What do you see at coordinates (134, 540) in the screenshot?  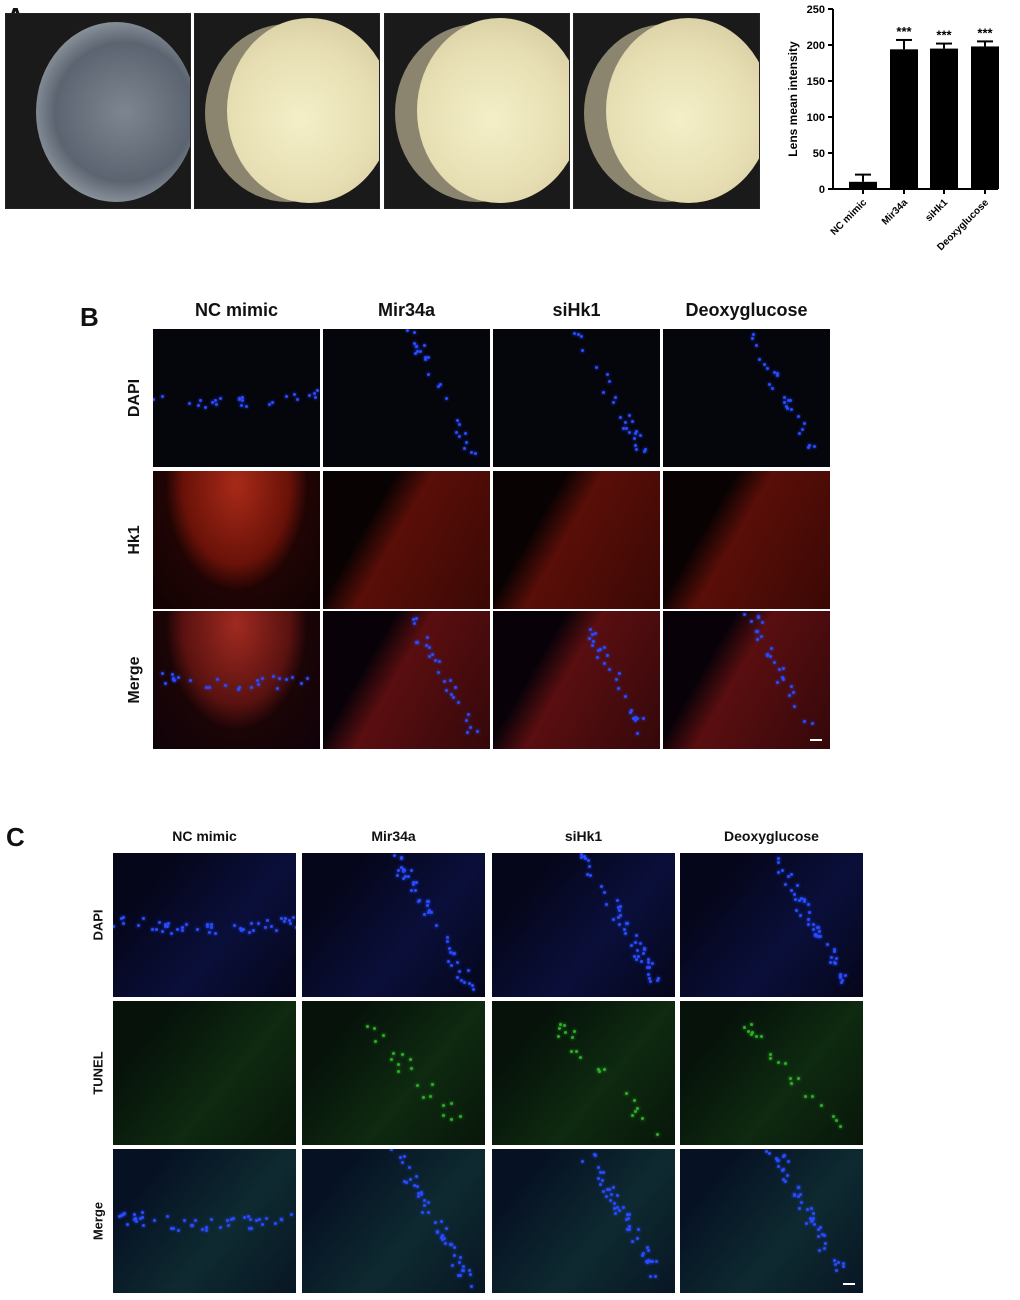 I see `row-label: Hk1` at bounding box center [134, 540].